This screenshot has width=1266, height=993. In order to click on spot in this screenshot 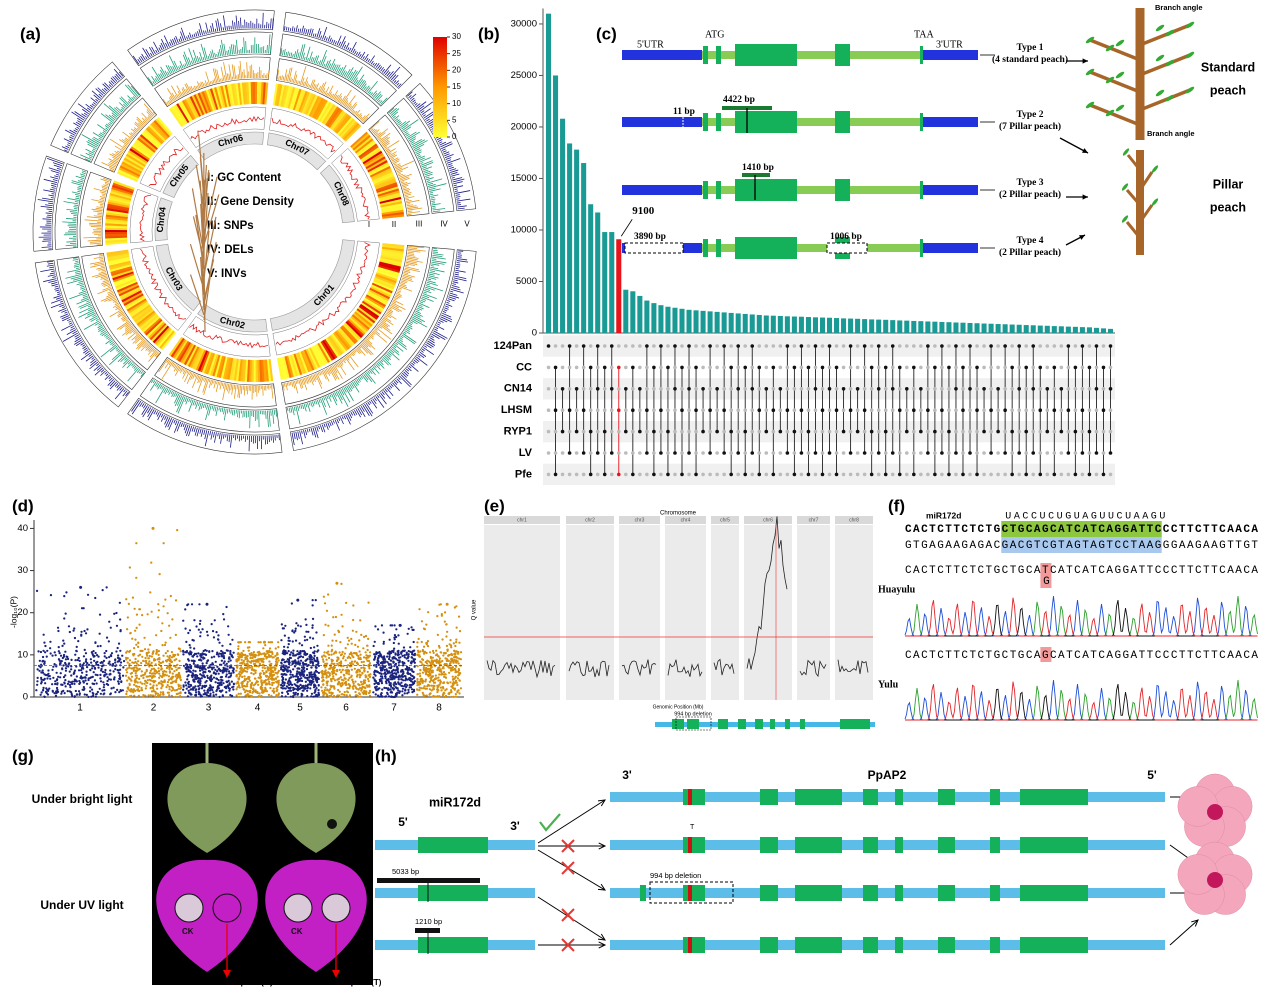, I will do `click(332, 824)`.